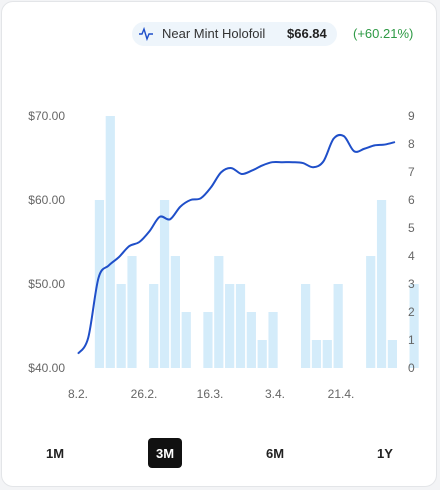 The height and width of the screenshot is (490, 440). I want to click on x-tick-label: 3.4., so click(275, 394).